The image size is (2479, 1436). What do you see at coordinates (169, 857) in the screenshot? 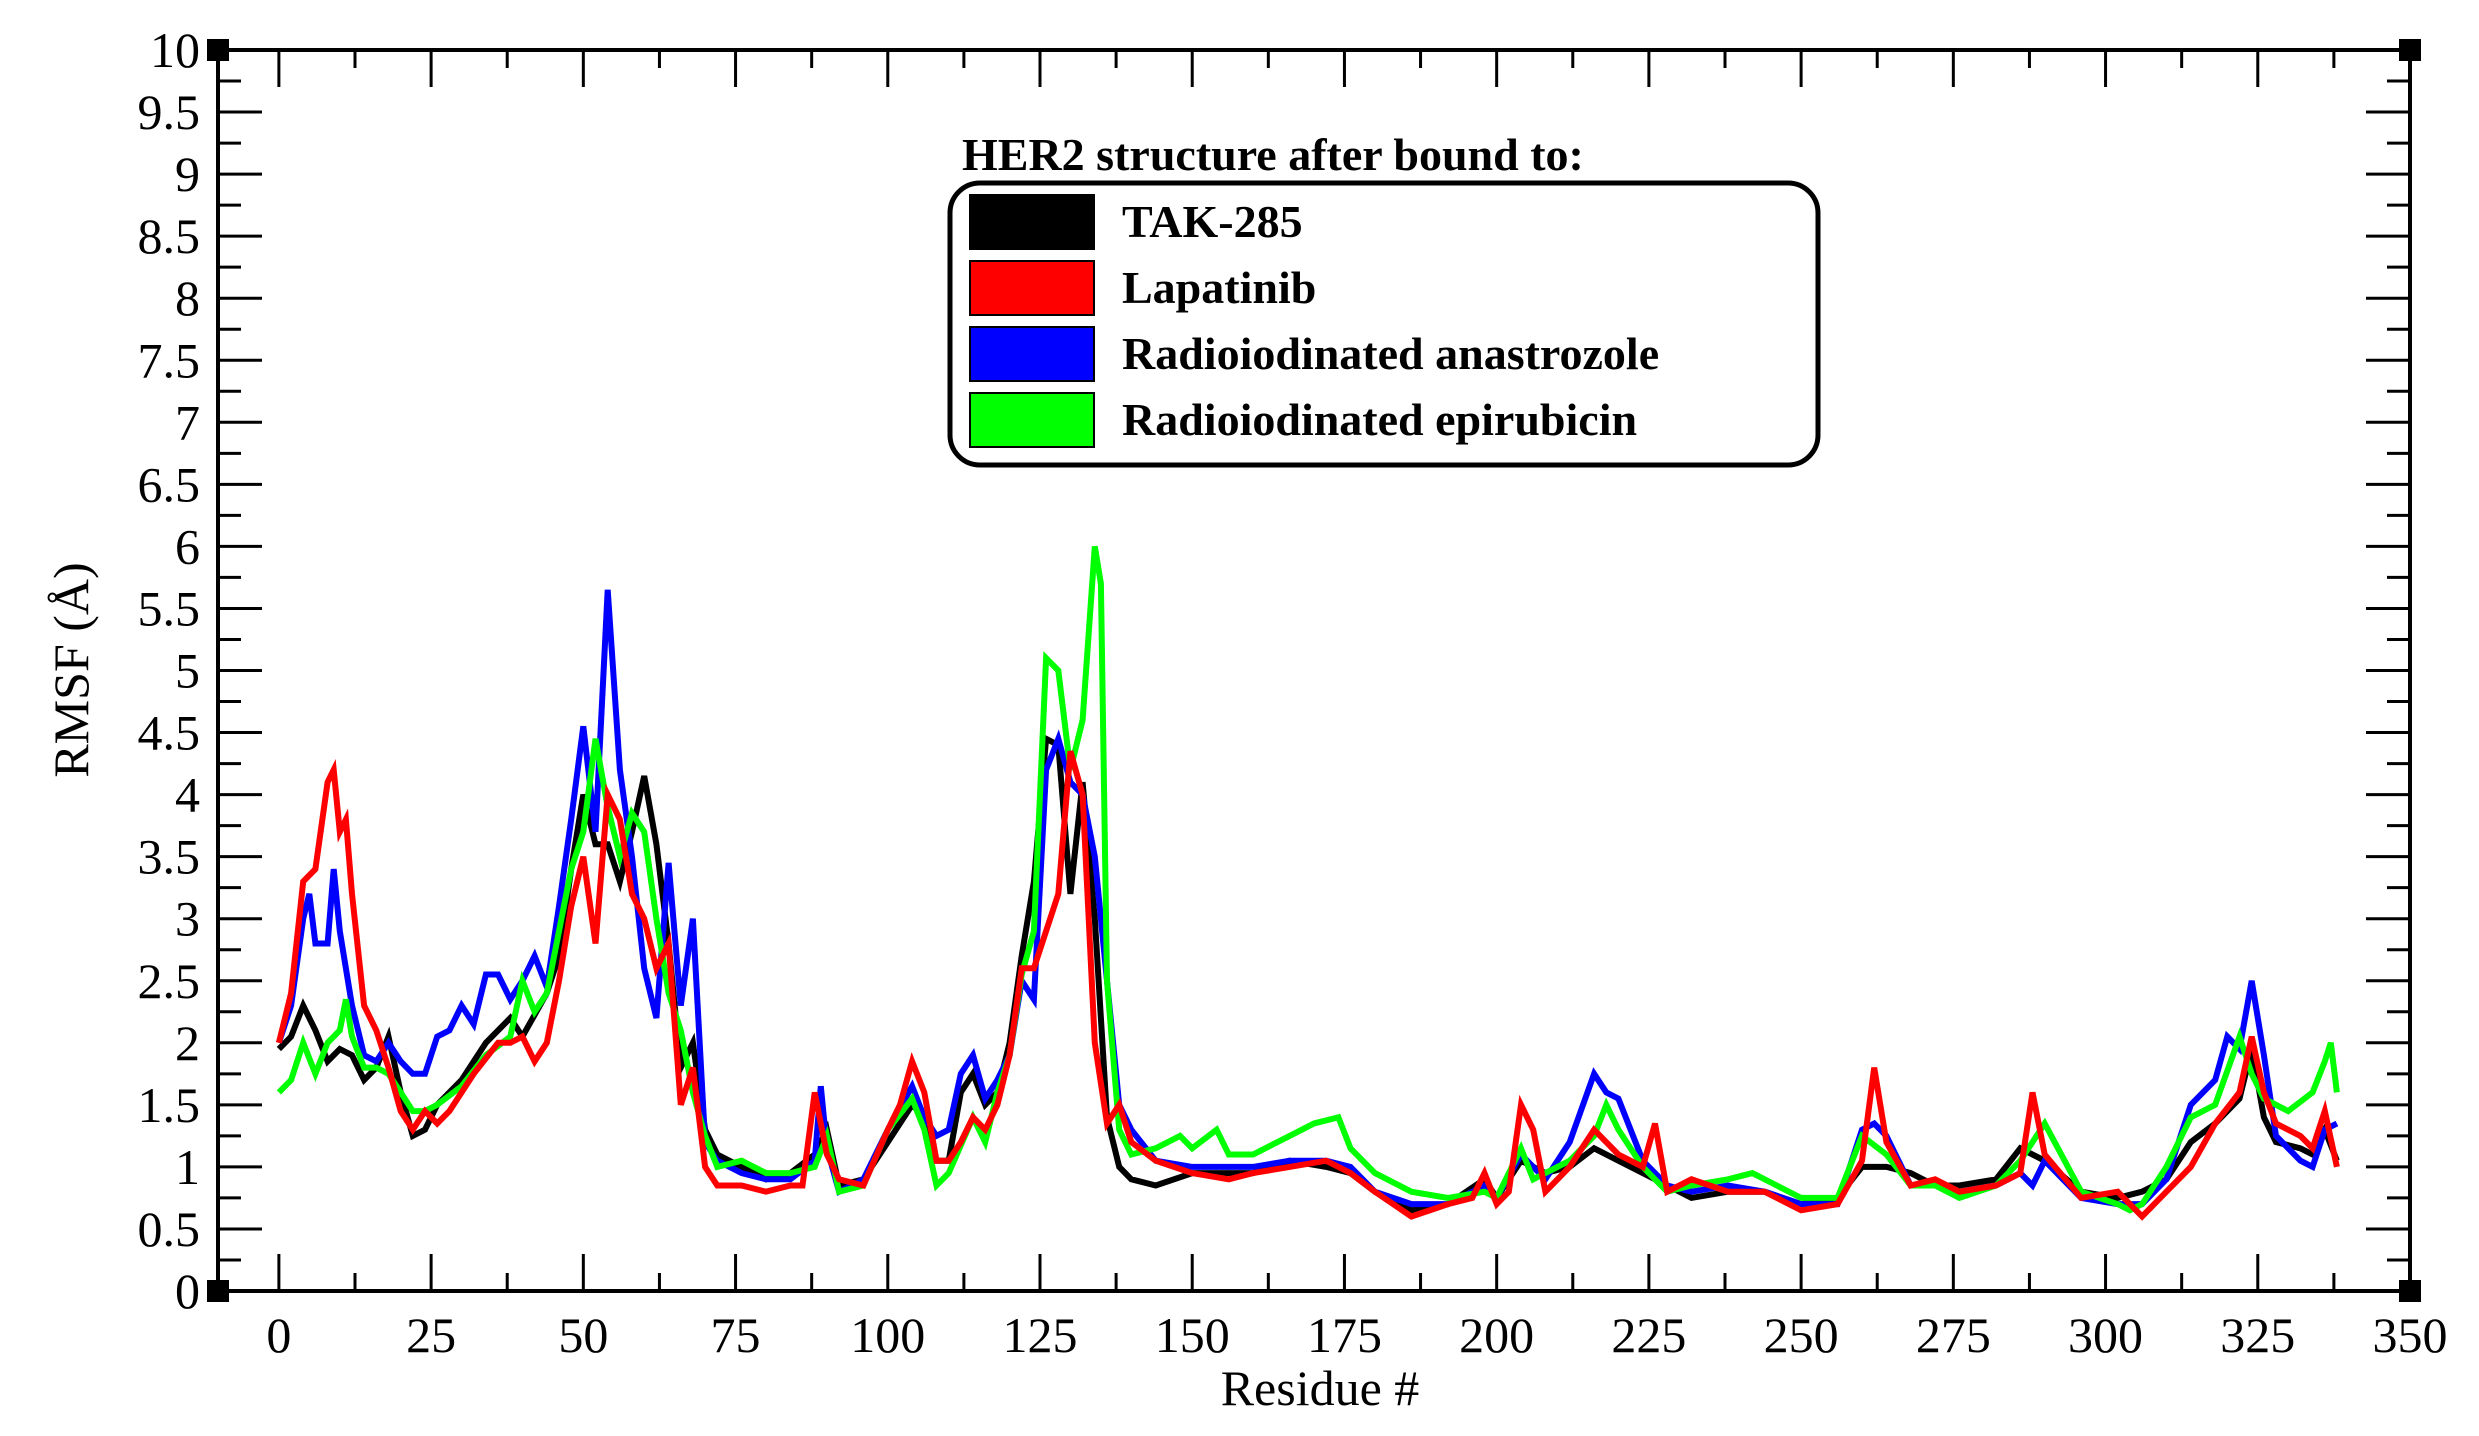
I see `y-tick-label: 3.5` at bounding box center [169, 857].